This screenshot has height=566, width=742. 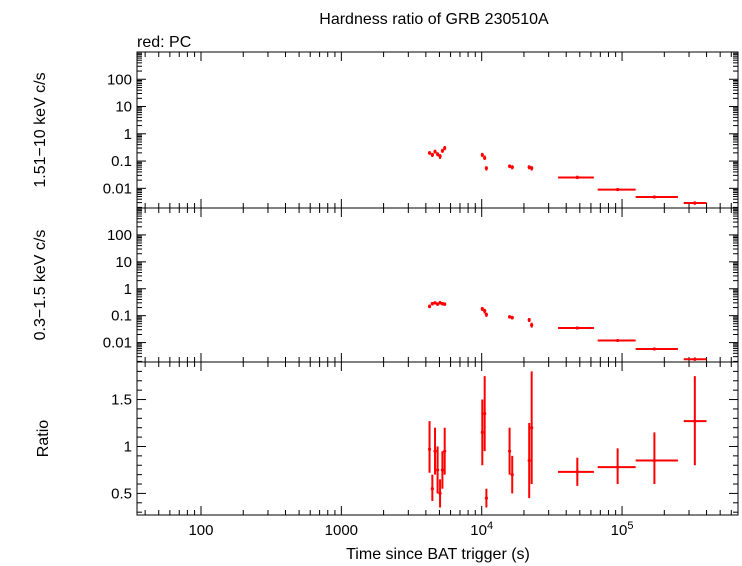 I want to click on x-tick-label: 10⁴, so click(x=481, y=529).